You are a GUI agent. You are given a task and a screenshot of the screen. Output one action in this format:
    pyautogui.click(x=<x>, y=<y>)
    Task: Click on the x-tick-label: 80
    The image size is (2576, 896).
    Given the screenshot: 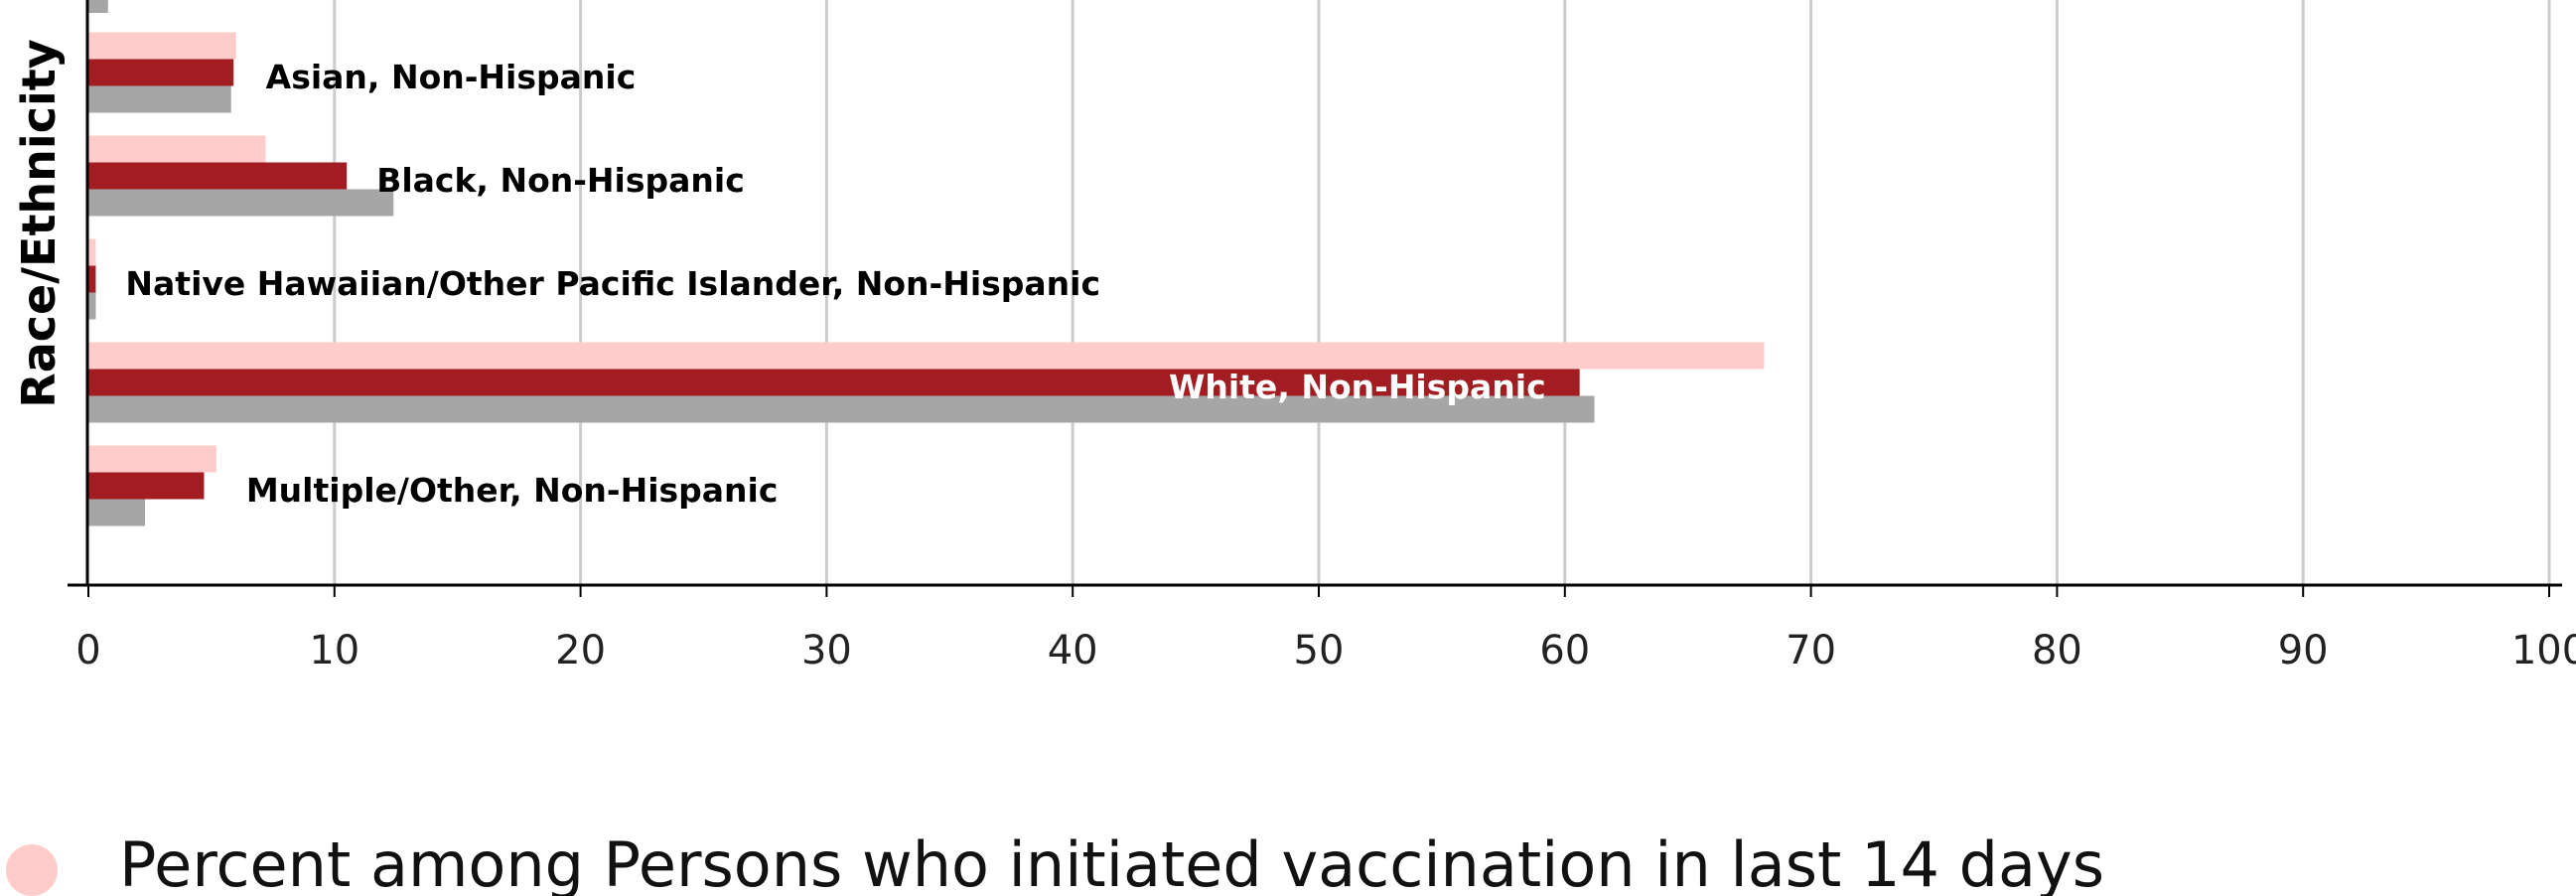 What is the action you would take?
    pyautogui.click(x=2057, y=651)
    